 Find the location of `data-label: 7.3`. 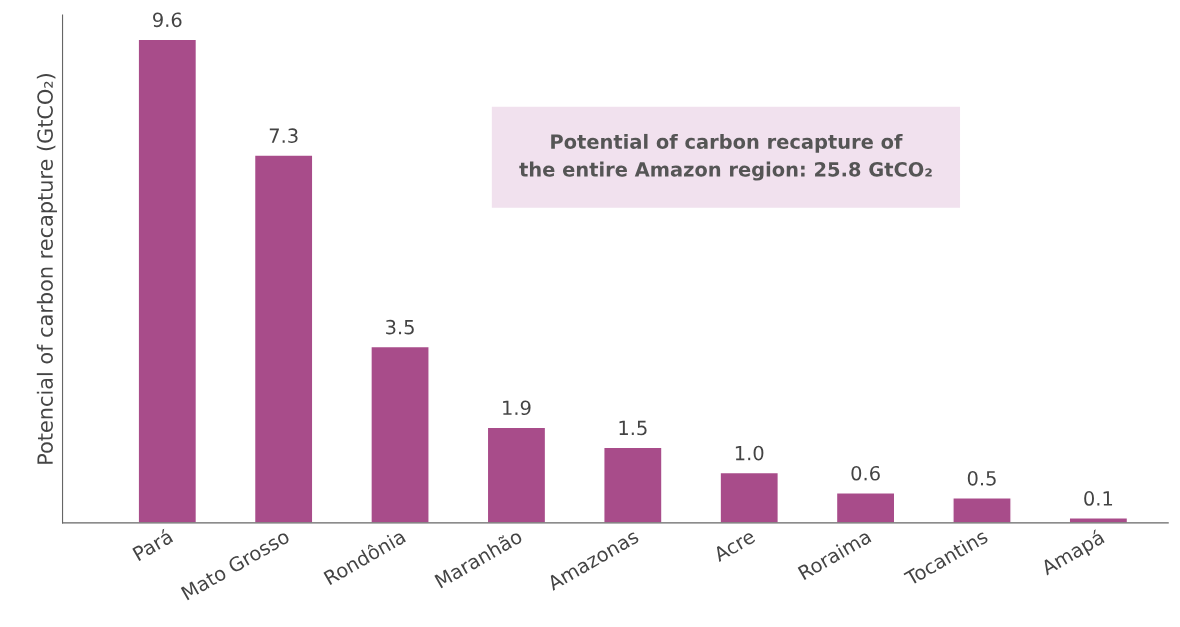

data-label: 7.3 is located at coordinates (283, 136).